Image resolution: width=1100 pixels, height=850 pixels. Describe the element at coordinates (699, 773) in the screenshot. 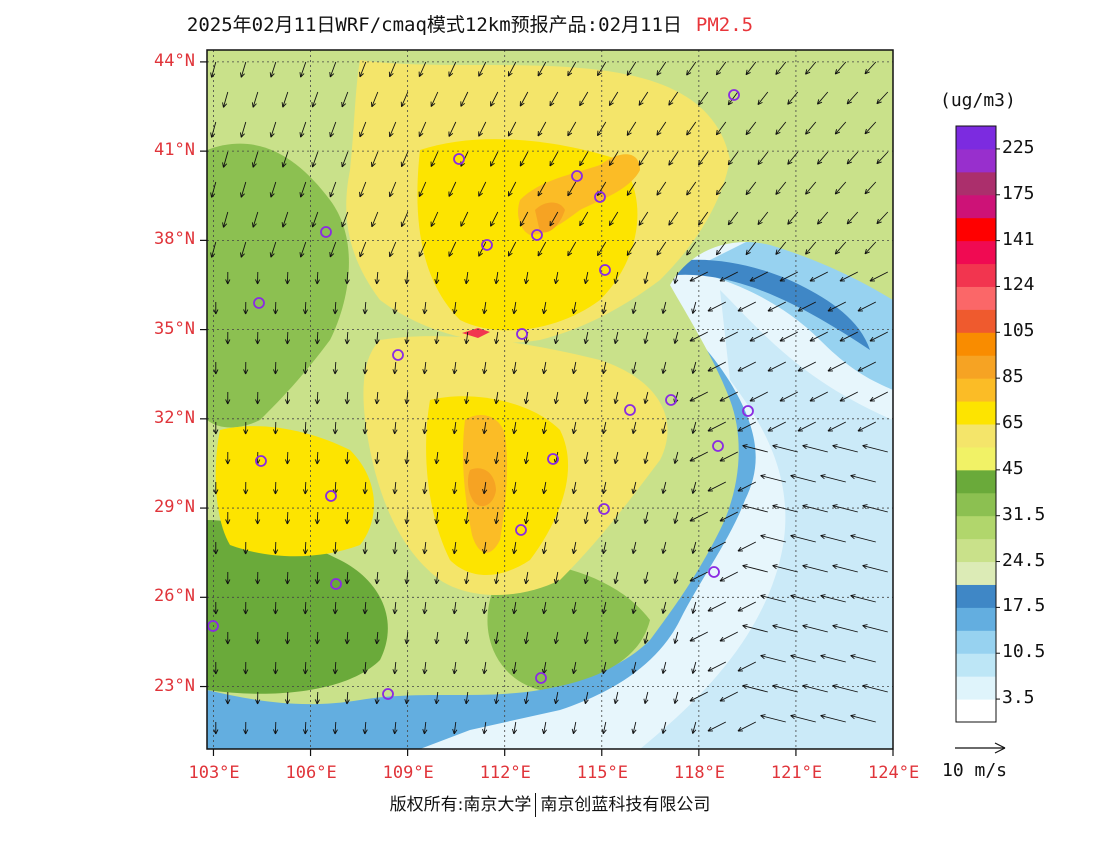

I see `lon-label: 118°E` at that location.